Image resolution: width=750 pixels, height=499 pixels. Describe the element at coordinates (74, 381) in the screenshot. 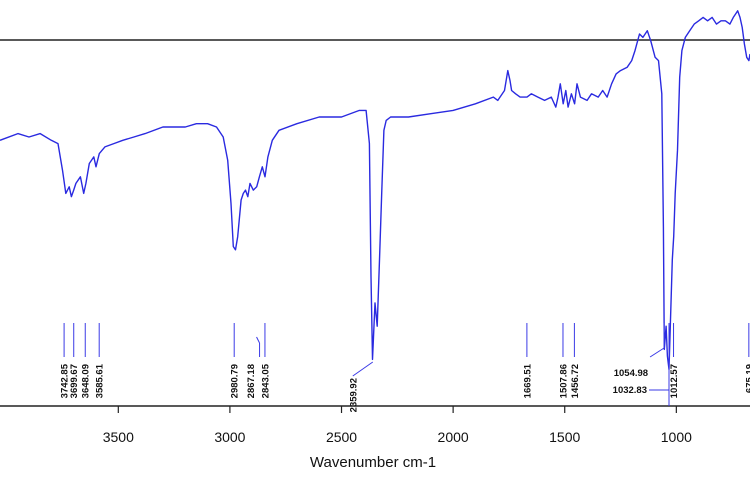

I see `peak-label: 3699.67` at that location.